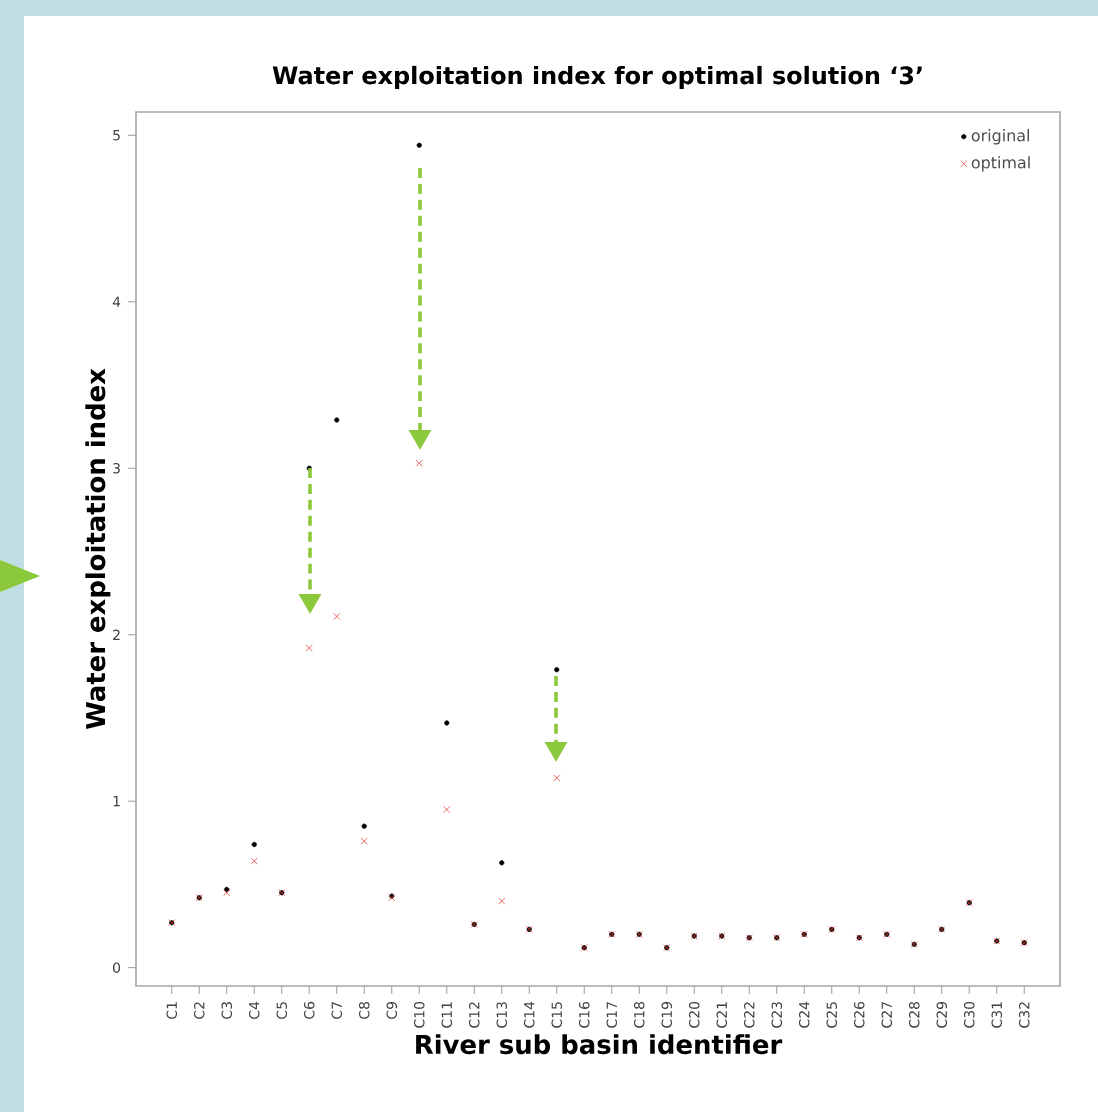 The width and height of the screenshot is (1098, 1112). I want to click on x-axis-title: River sub basin identifier, so click(599, 1044).